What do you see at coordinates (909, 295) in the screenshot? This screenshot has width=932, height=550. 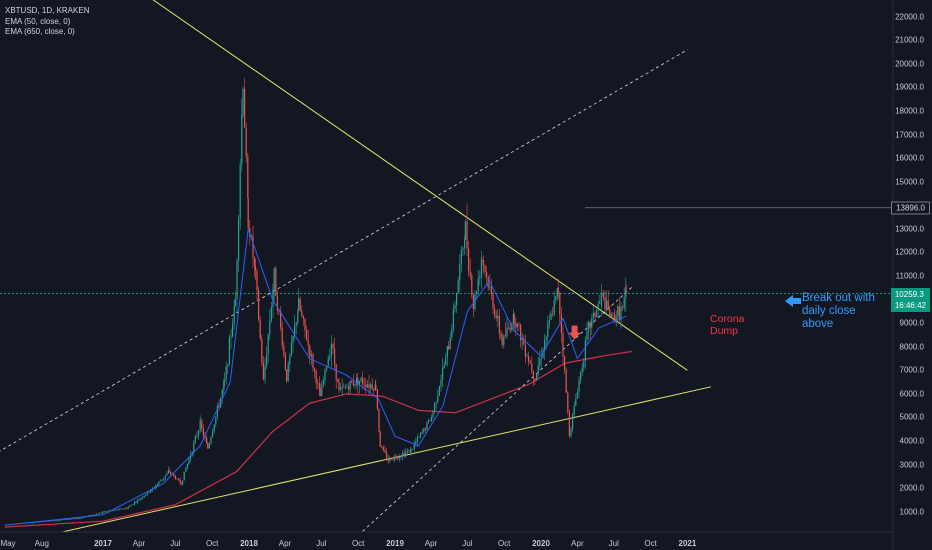 I see `last-price-value: 10259.3` at bounding box center [909, 295].